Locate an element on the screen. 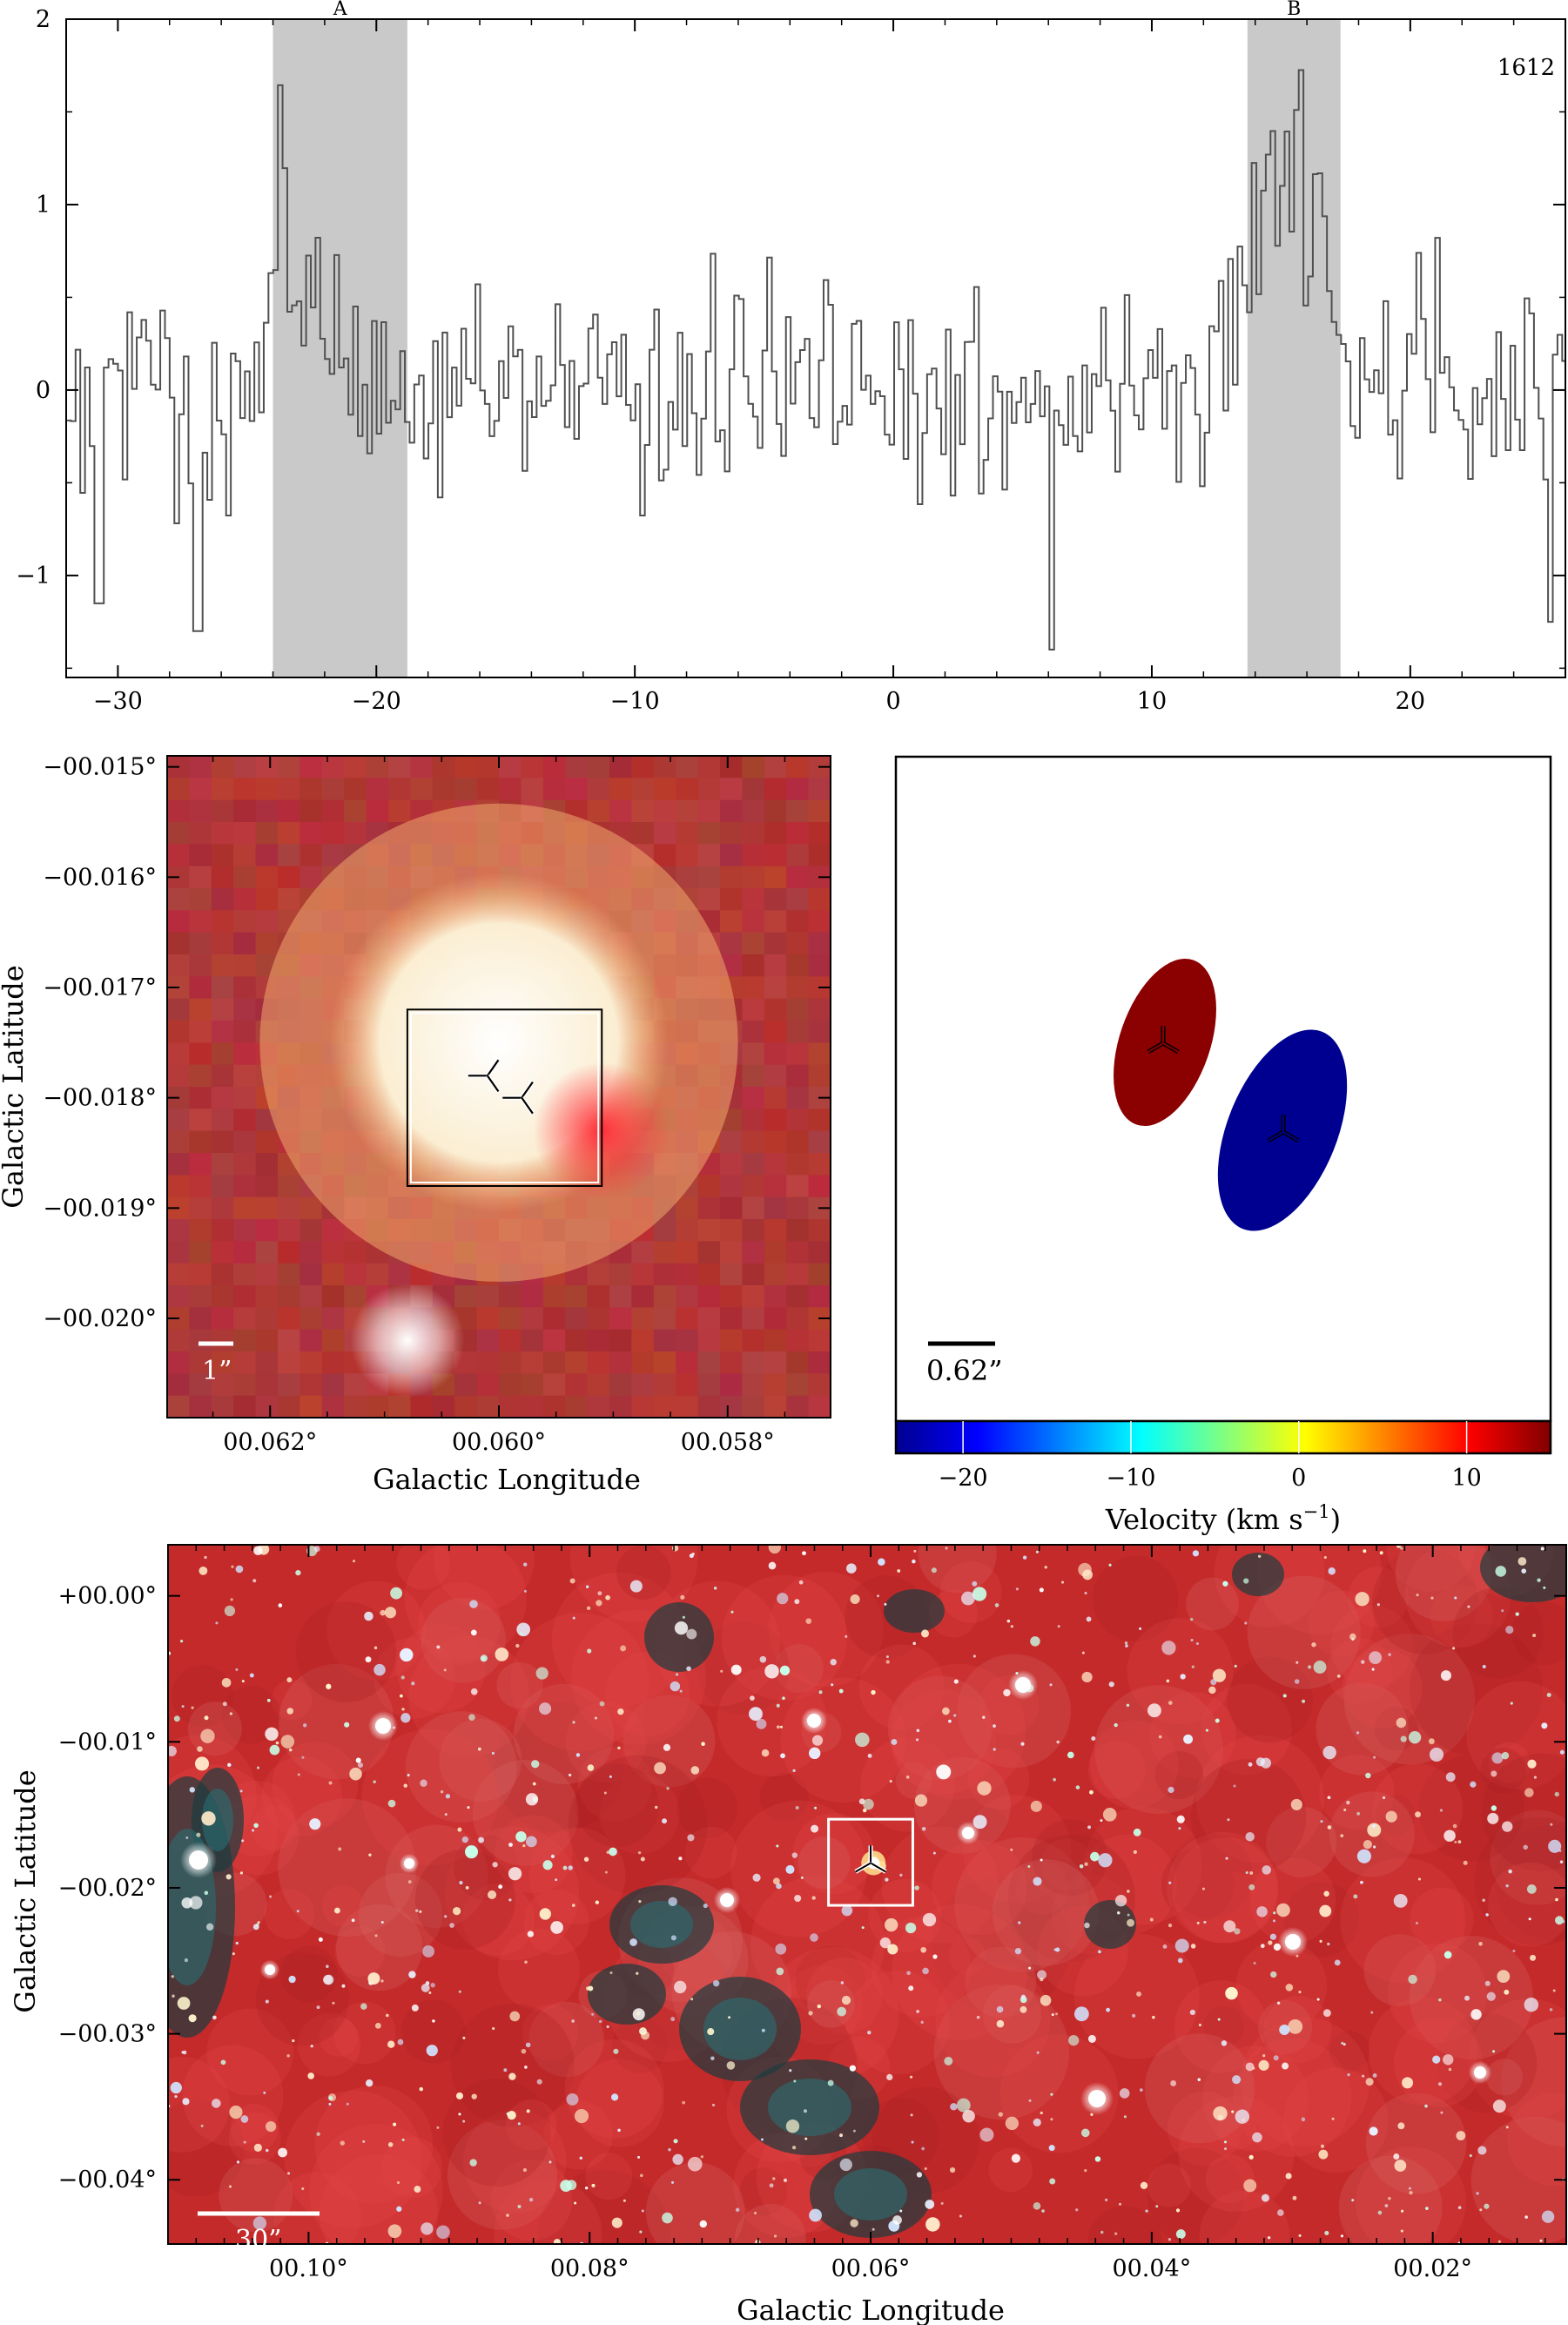 The width and height of the screenshot is (1568, 2325). zoom-ytick-label: −00.016° is located at coordinates (100, 877).